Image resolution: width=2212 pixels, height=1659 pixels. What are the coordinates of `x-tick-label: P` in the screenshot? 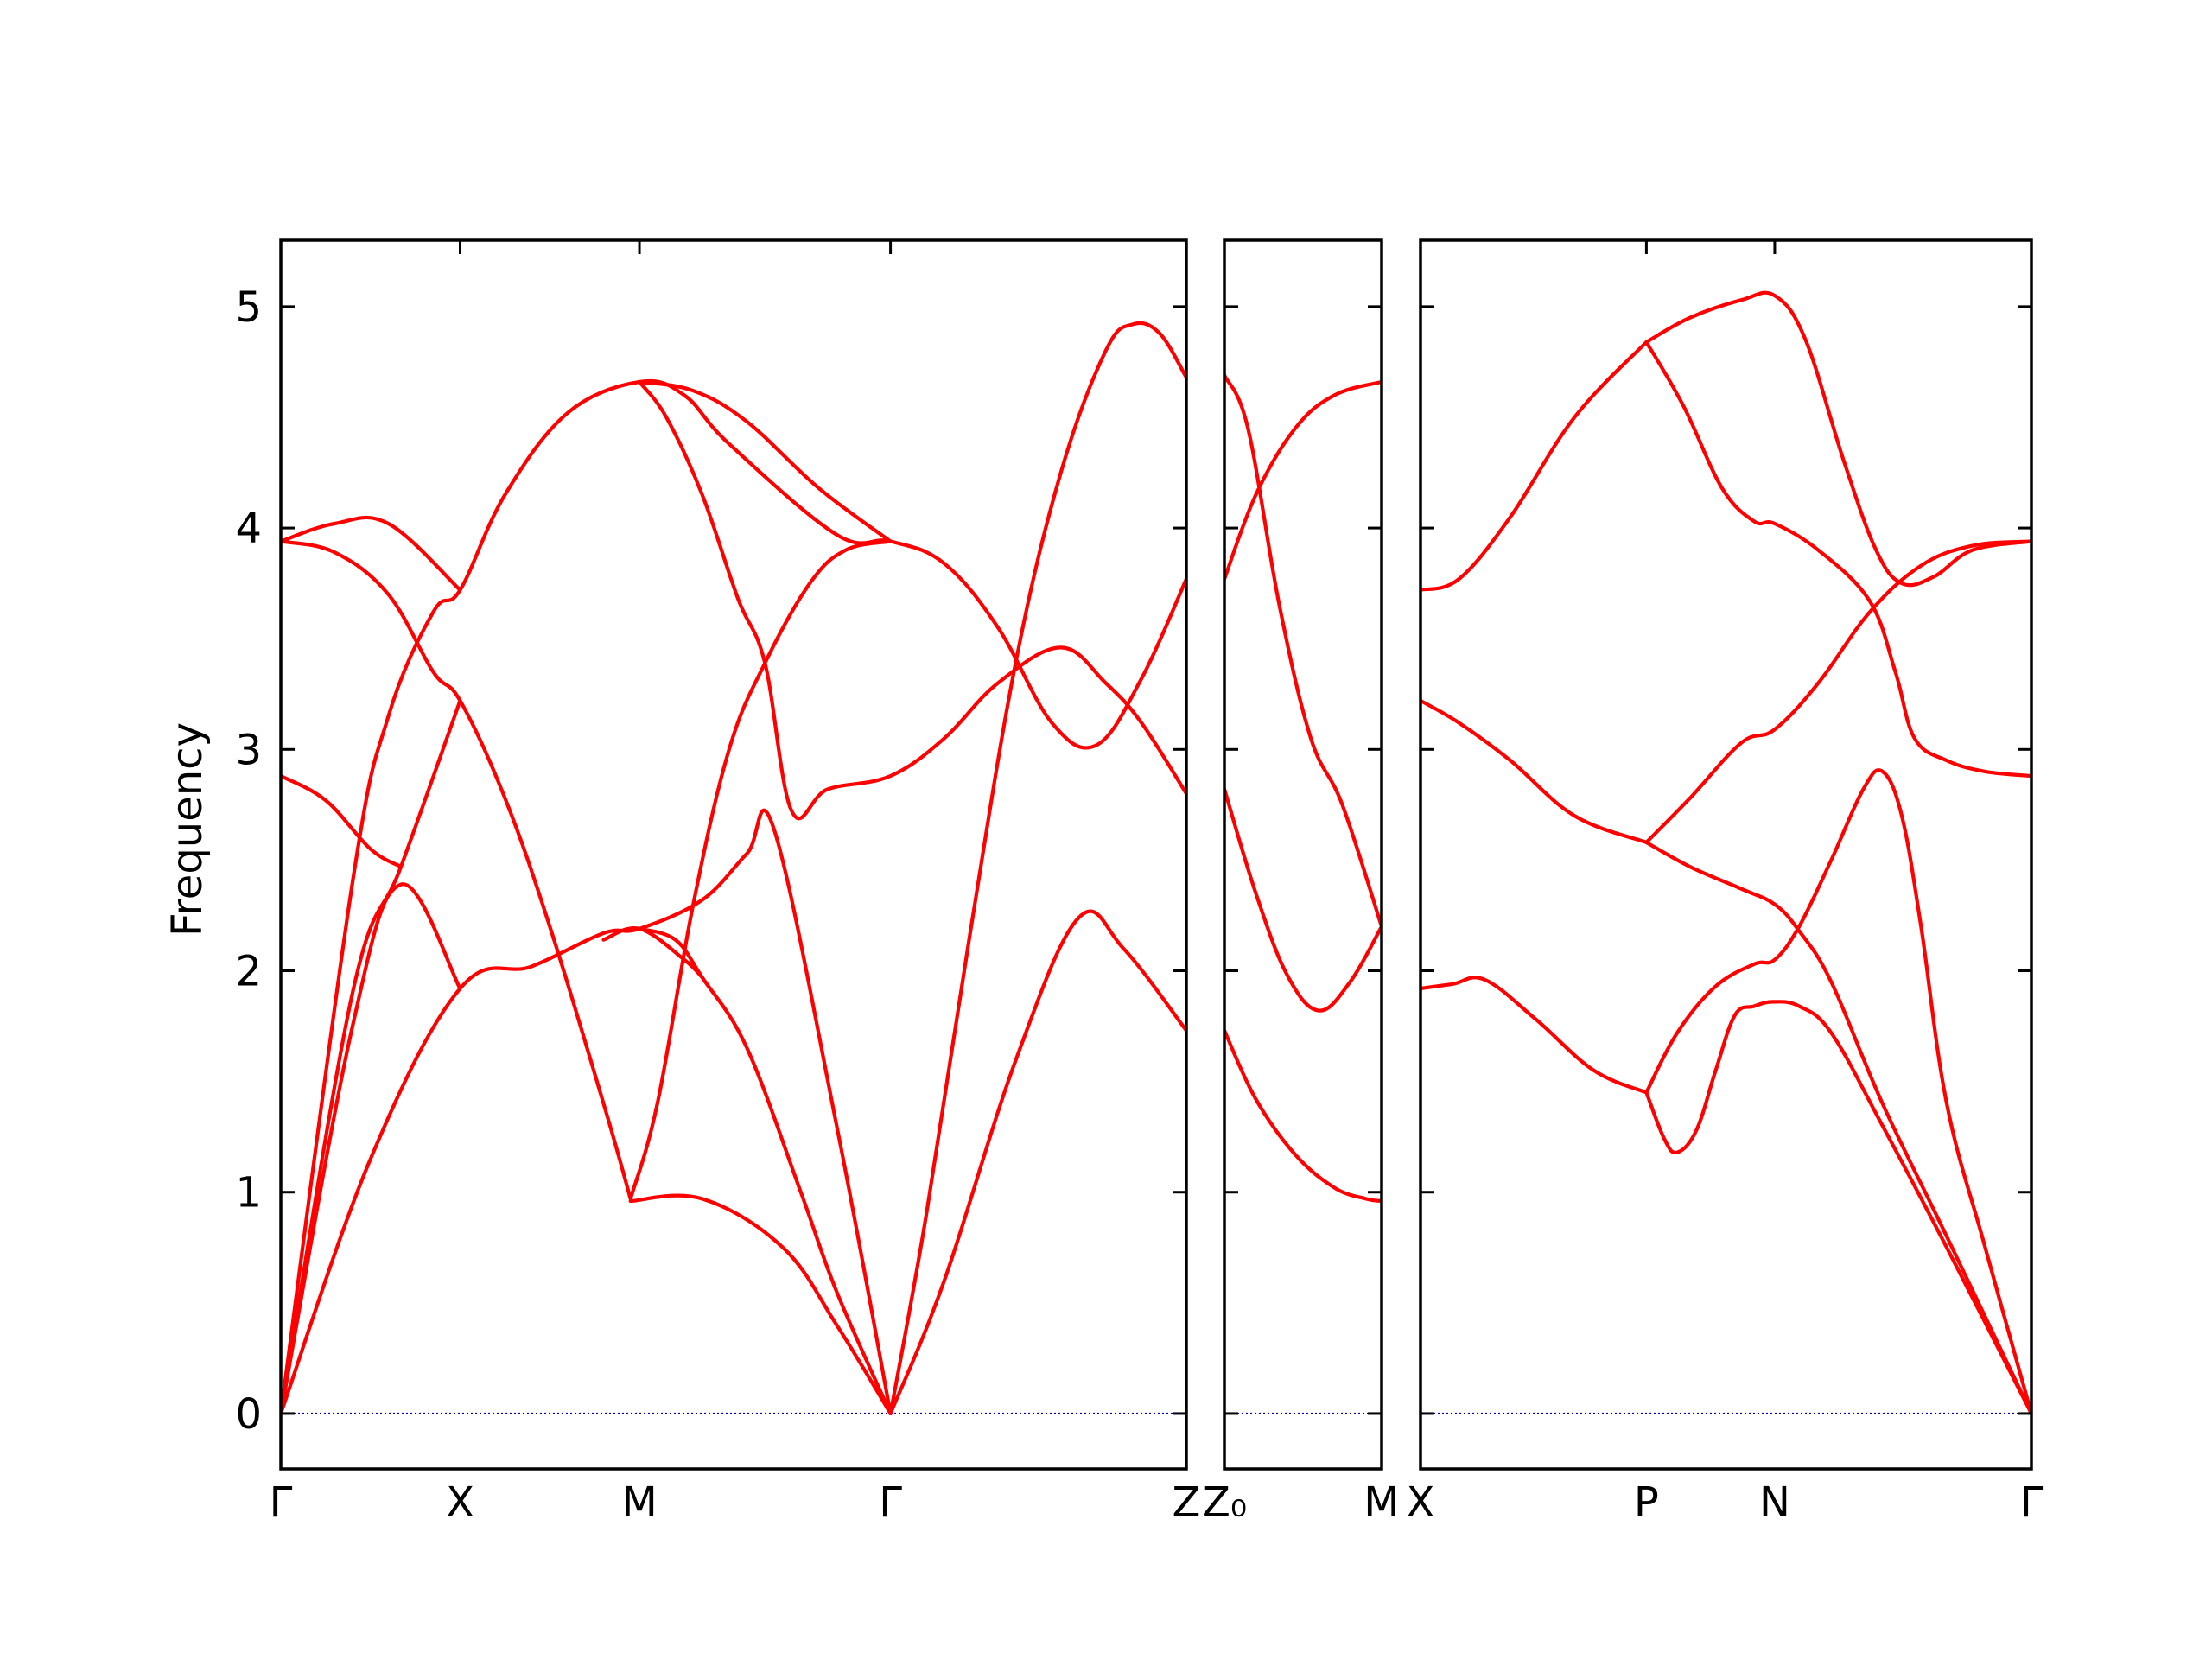 It's located at (1646, 1502).